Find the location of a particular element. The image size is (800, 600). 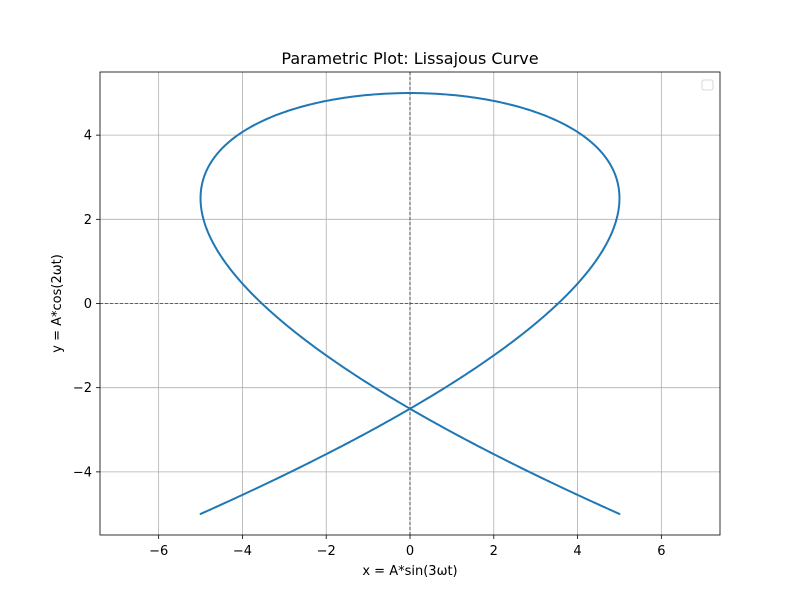

y-tick-label: −2 is located at coordinates (82, 388).